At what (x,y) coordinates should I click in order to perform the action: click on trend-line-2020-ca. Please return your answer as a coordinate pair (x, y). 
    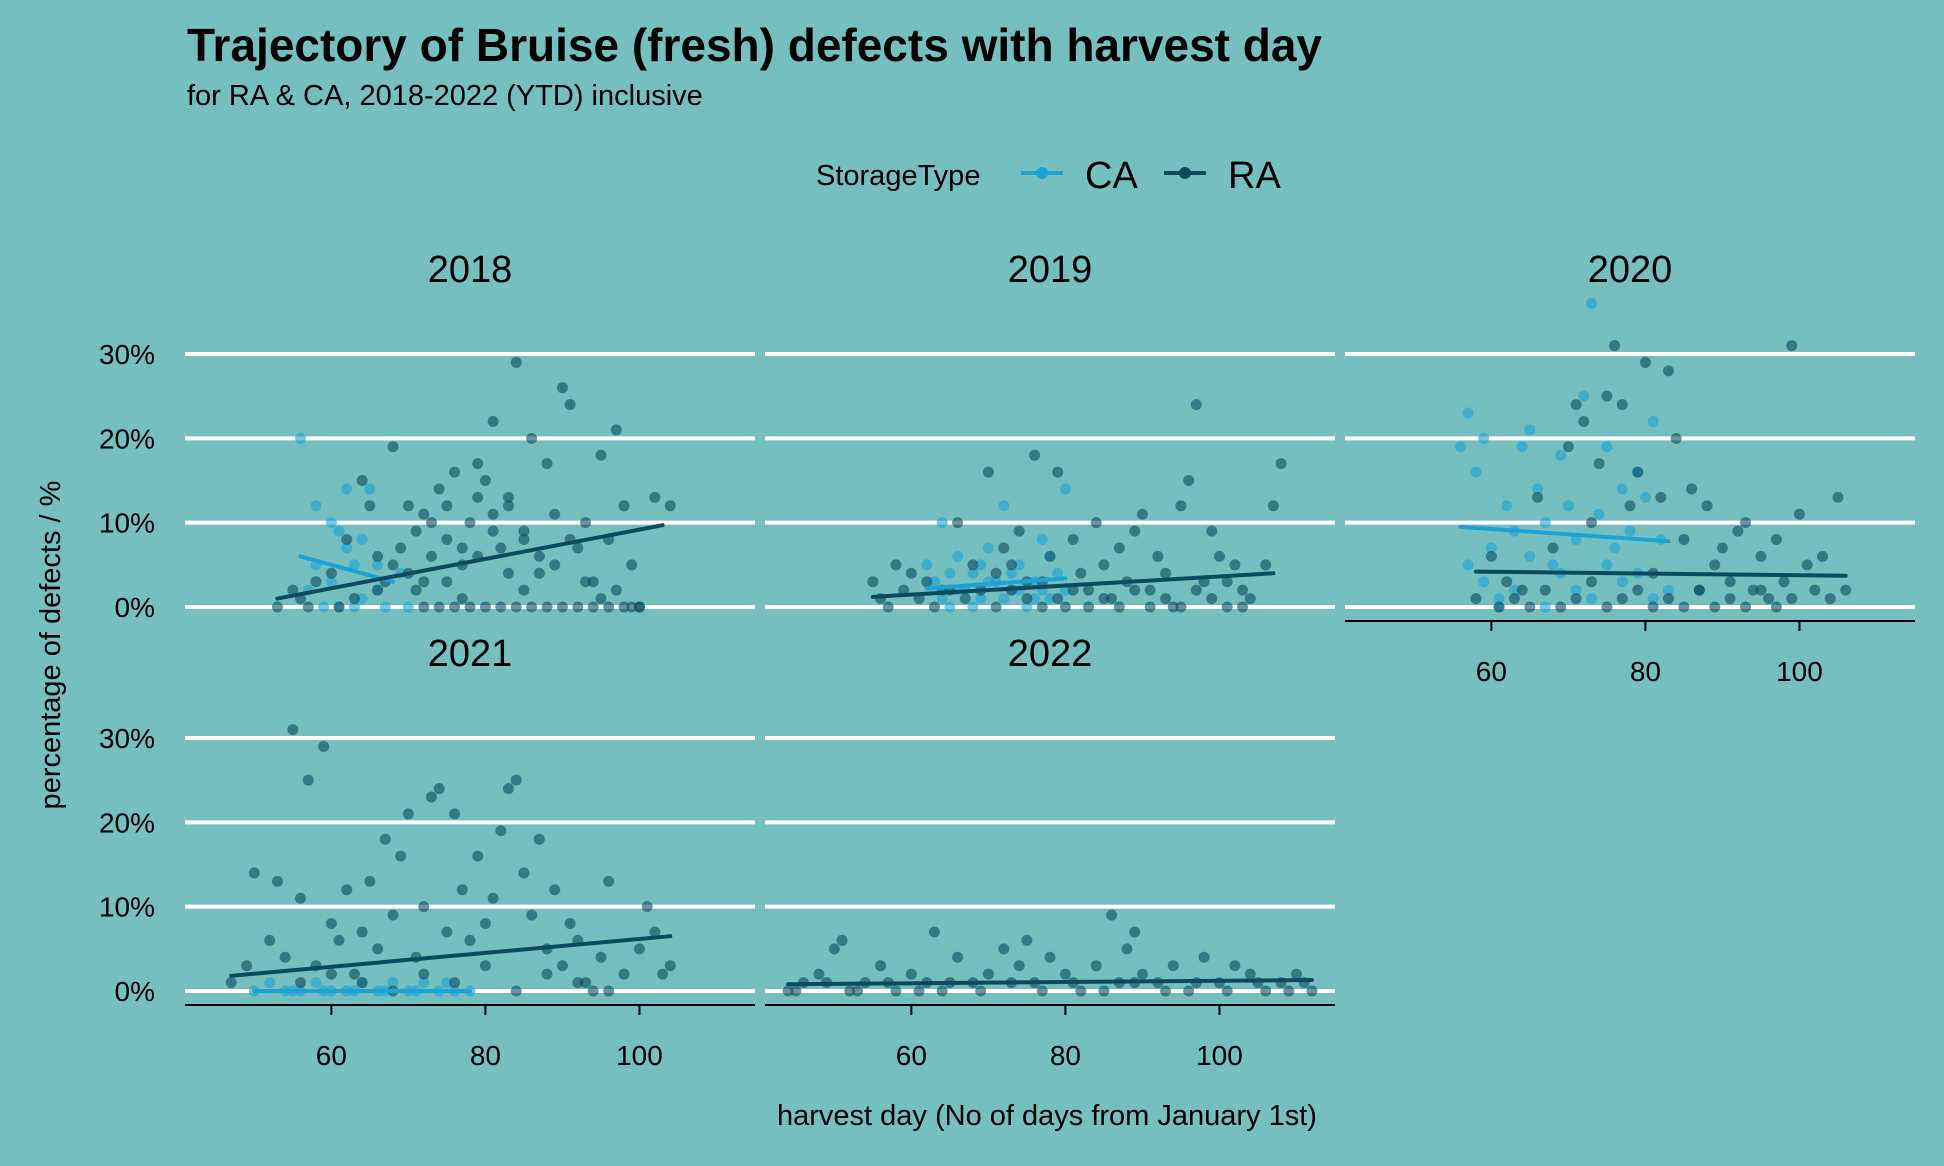
    Looking at the image, I should click on (1564, 534).